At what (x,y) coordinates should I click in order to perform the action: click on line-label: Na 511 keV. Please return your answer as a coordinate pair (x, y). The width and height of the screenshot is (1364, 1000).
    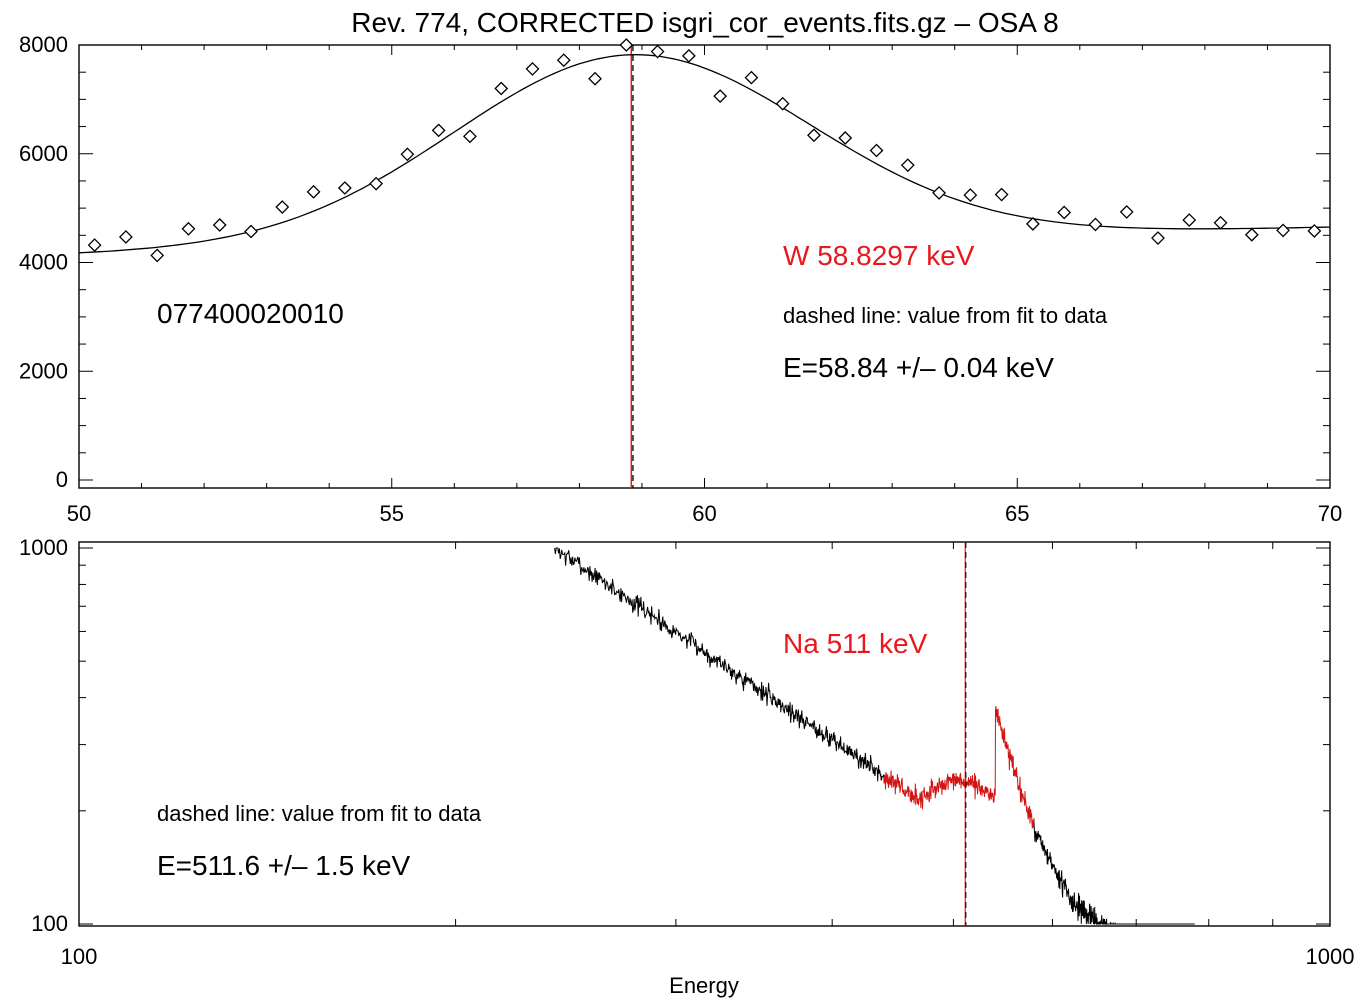
    Looking at the image, I should click on (855, 643).